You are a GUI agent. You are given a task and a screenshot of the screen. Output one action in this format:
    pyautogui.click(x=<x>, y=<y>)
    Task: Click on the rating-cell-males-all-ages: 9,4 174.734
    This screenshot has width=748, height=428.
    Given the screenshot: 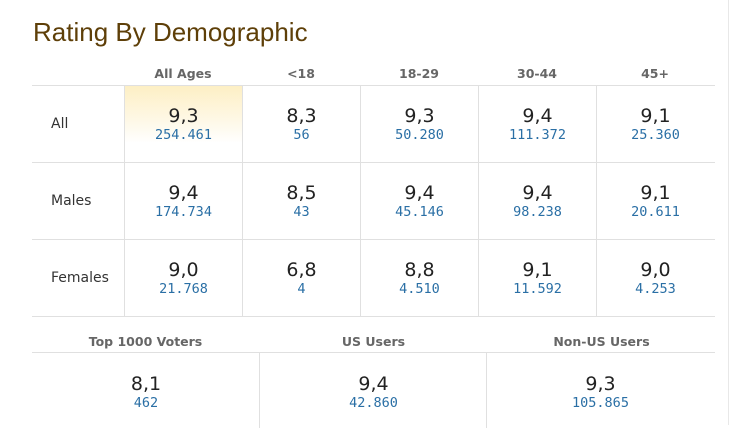 What is the action you would take?
    pyautogui.click(x=183, y=201)
    